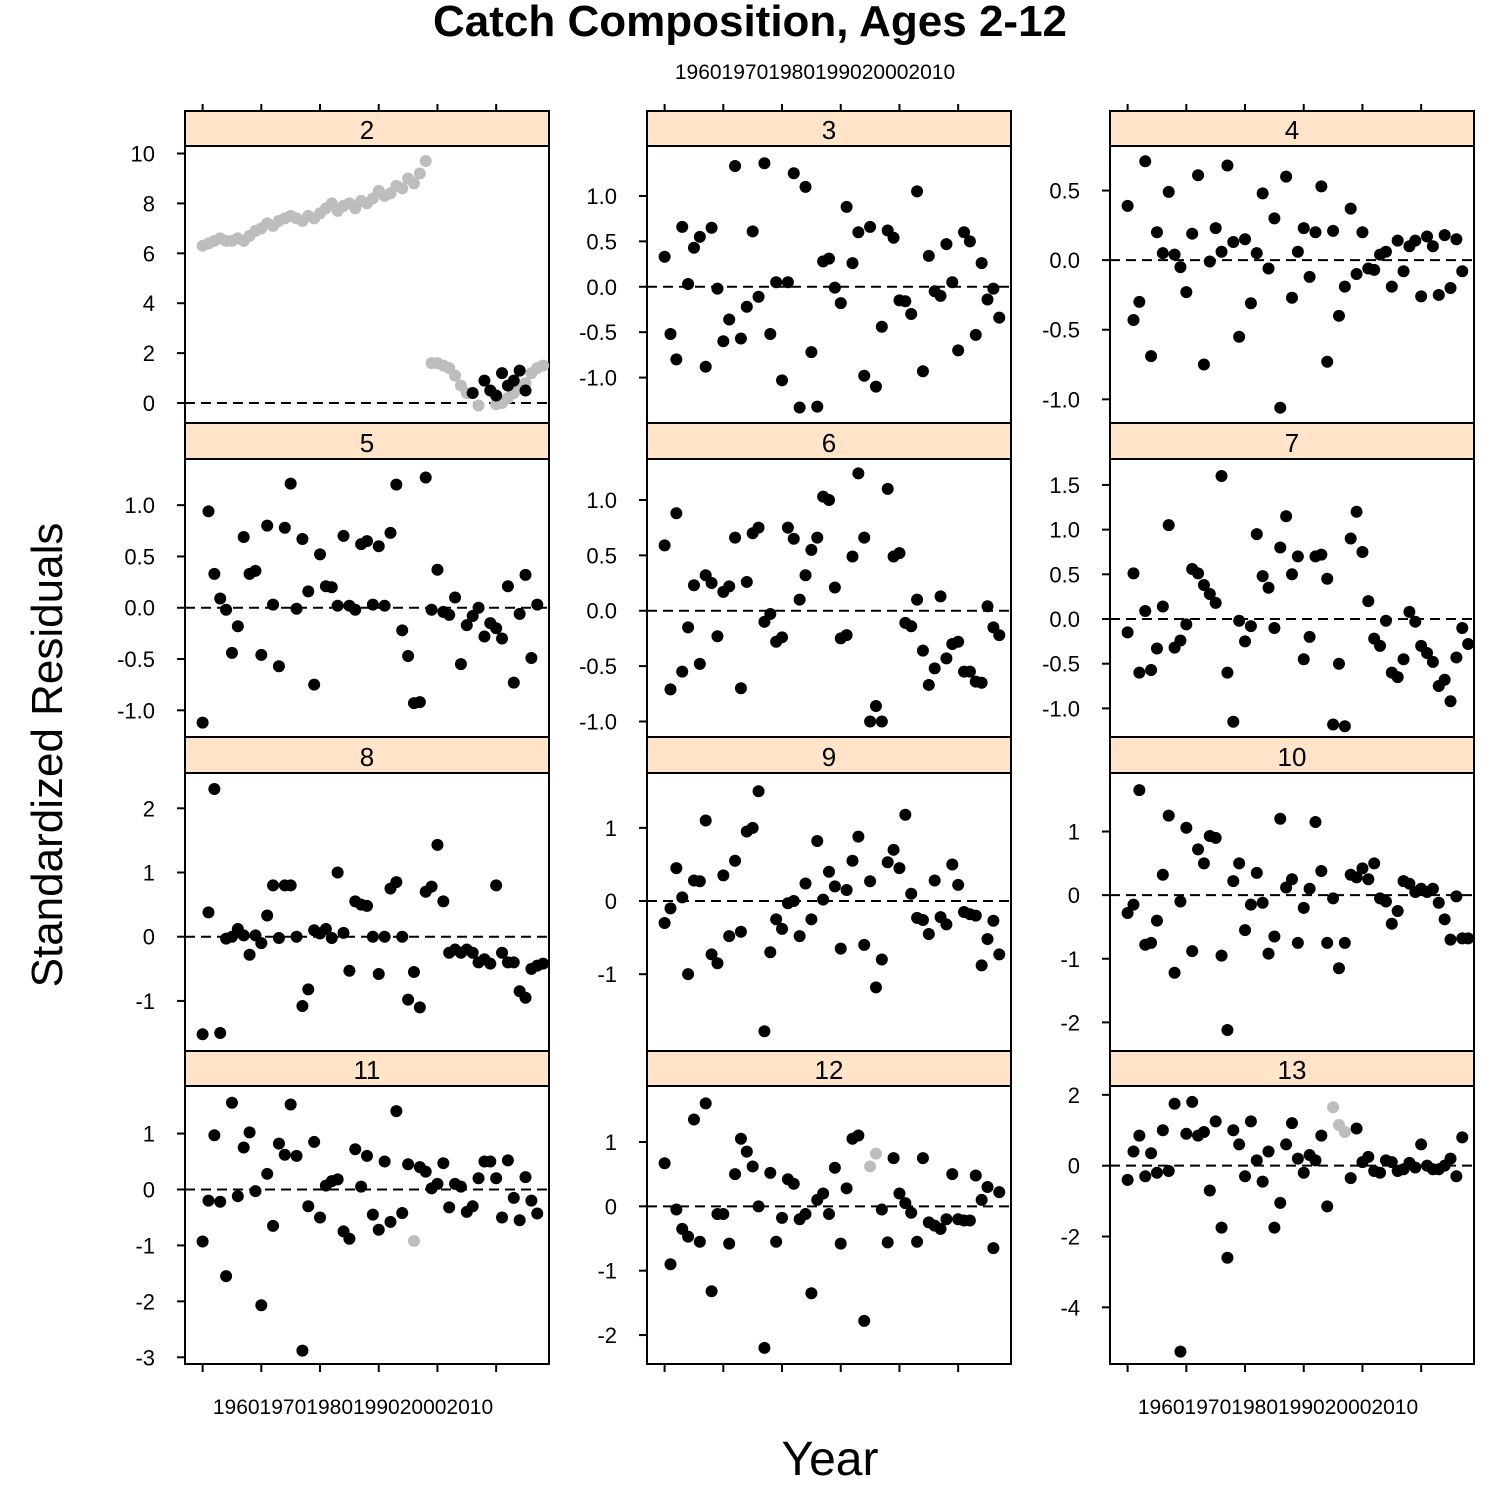 The width and height of the screenshot is (1500, 1505). I want to click on panel-6: 6 -1.0 -0.5 0.0 0.5 1.0, so click(795, 580).